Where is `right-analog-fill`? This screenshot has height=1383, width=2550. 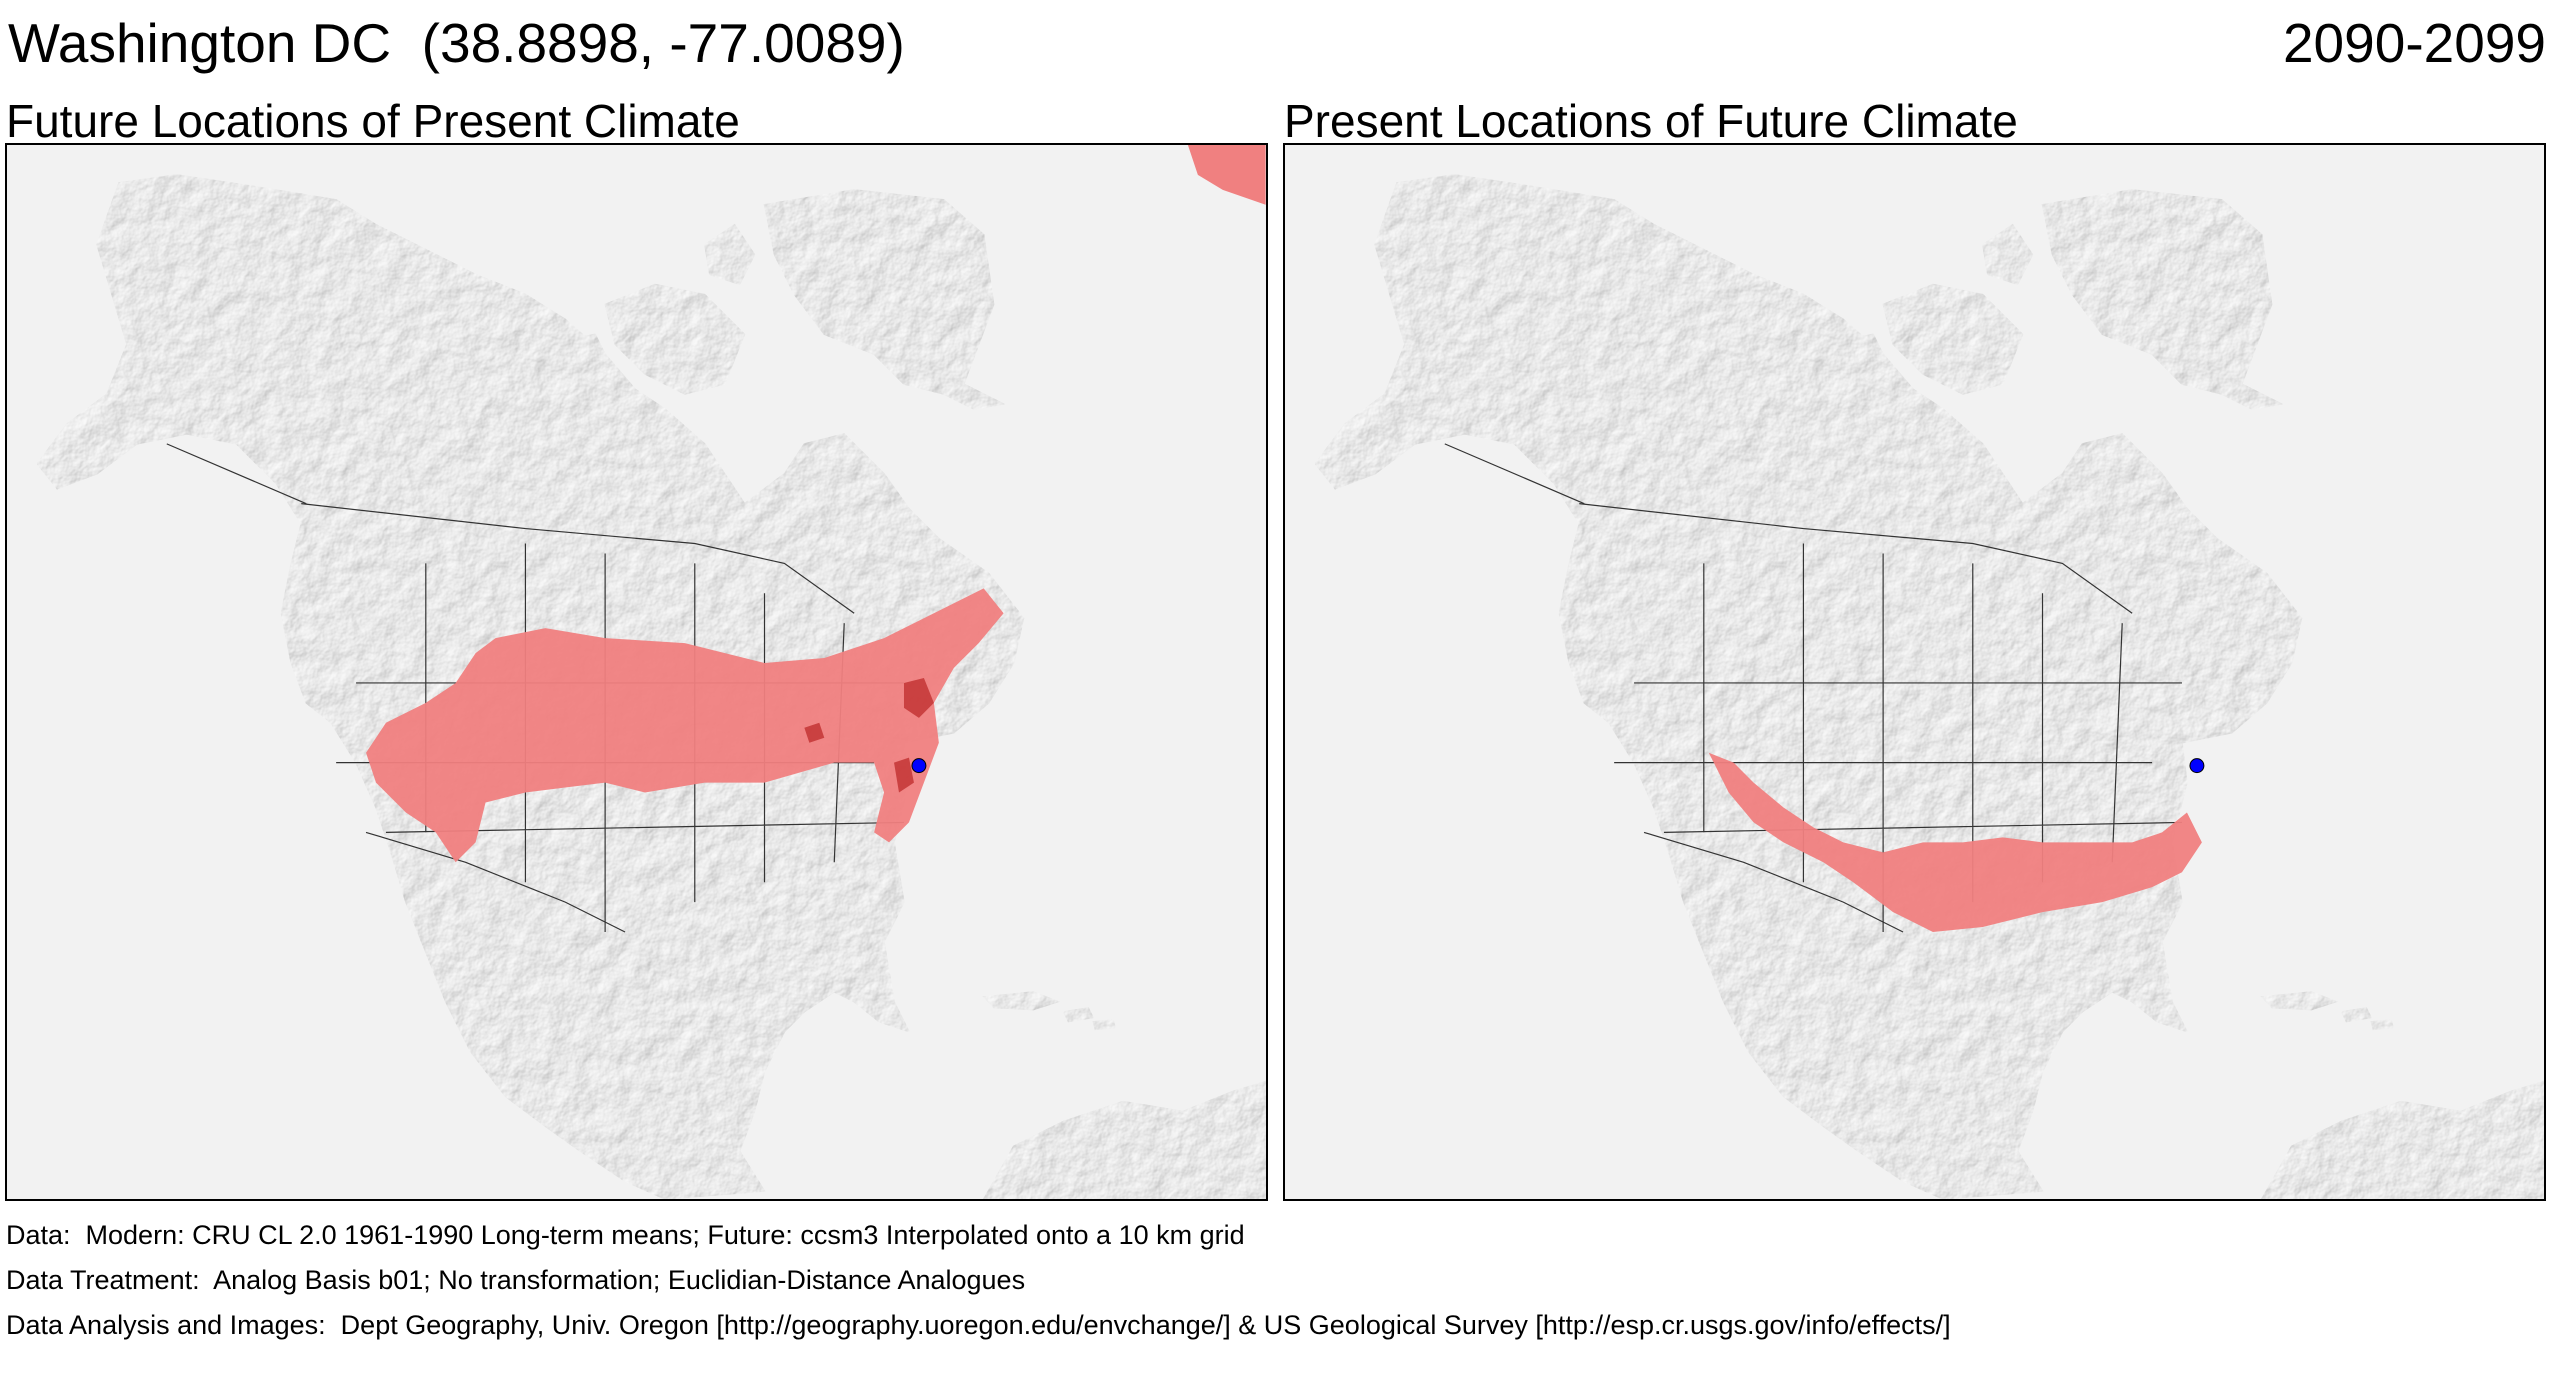
right-analog-fill is located at coordinates (1955, 842).